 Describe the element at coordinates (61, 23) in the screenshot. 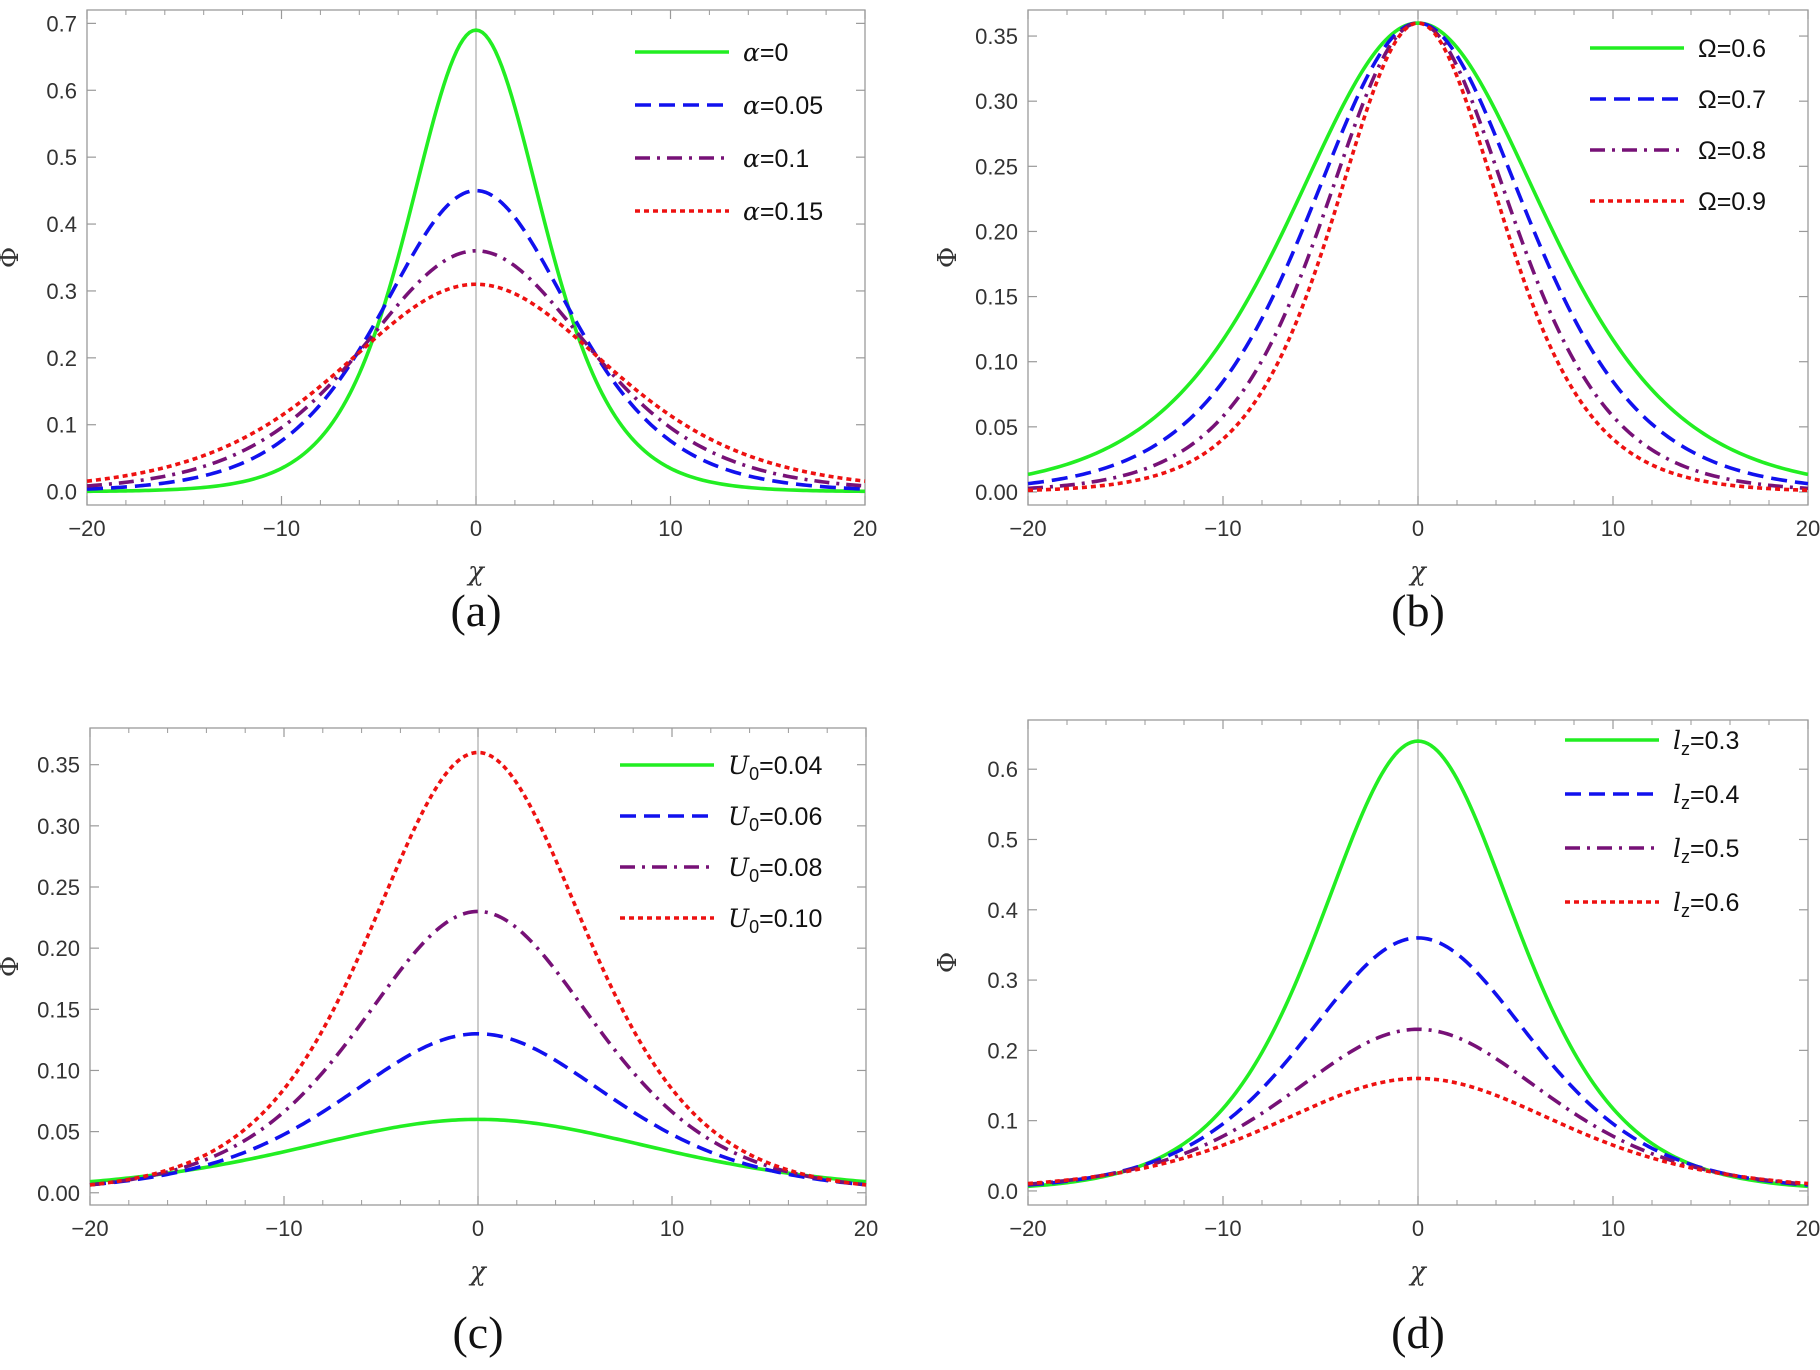

I see `y-tick-label: 0.7` at that location.